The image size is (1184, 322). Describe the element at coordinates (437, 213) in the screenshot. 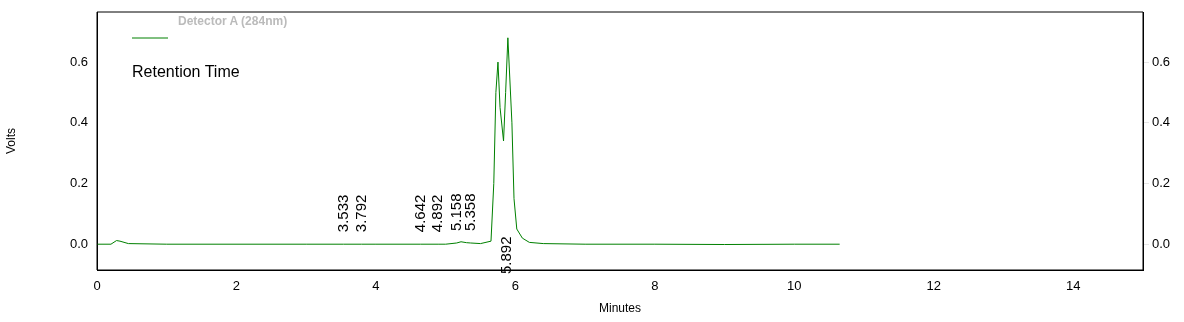

I see `annotation: 4.892` at that location.